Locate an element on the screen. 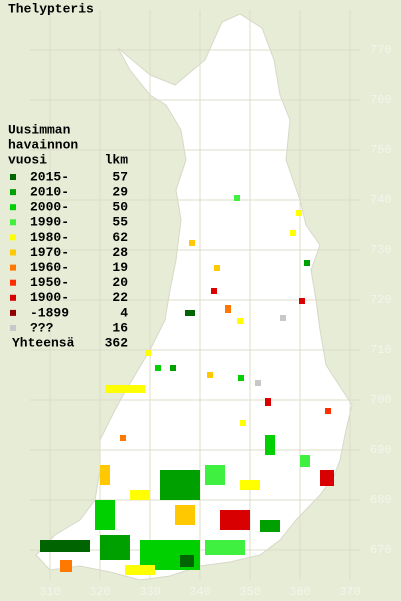  legend-label: 2015- is located at coordinates (49, 176).